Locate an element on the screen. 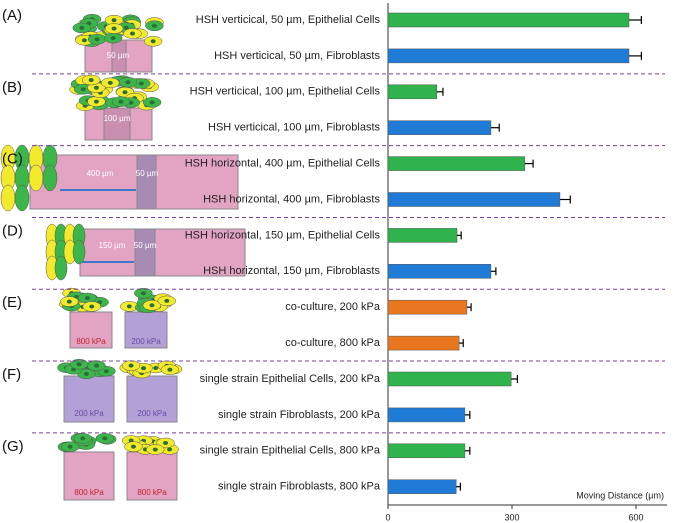 This screenshot has height=523, width=676. x-axis-label: Moving Distance (µm) is located at coordinates (620, 495).